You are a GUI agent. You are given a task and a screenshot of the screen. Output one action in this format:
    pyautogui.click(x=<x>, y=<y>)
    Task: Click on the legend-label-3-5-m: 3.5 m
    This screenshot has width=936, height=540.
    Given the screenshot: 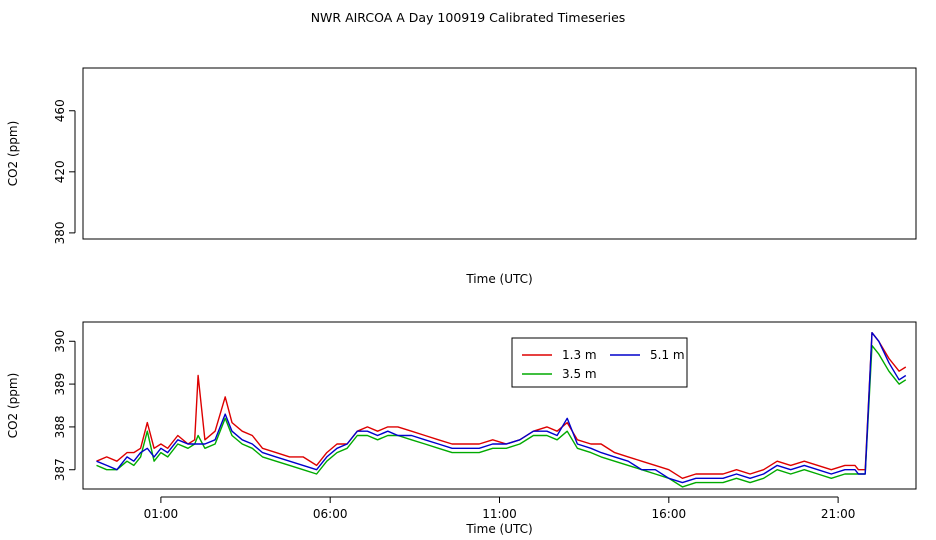 What is the action you would take?
    pyautogui.click(x=579, y=374)
    